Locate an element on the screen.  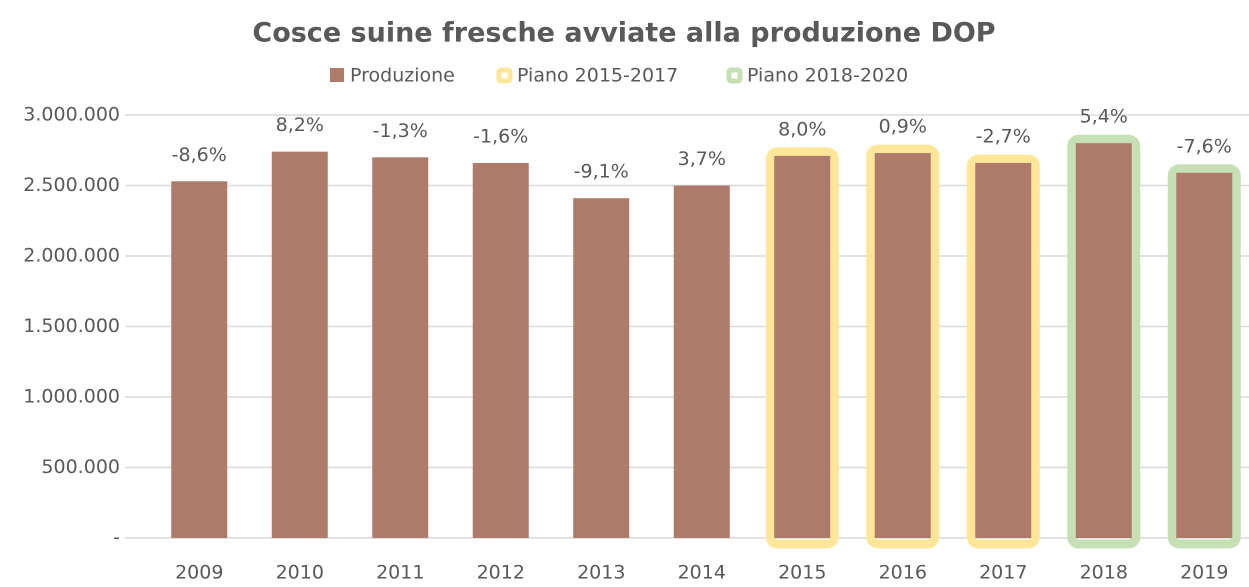
x-tick-label: 2019 is located at coordinates (1204, 573).